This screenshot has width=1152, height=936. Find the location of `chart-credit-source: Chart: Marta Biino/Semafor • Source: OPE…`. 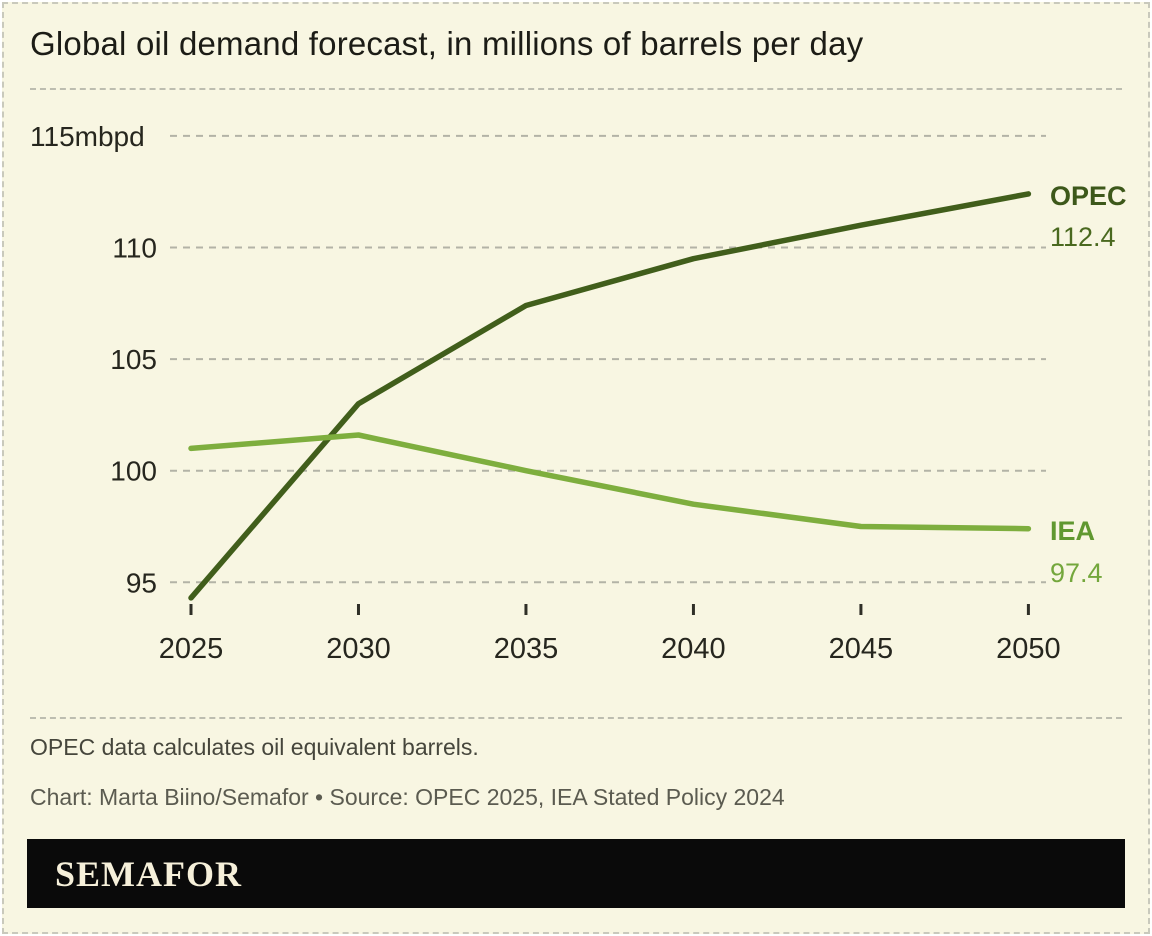

chart-credit-source: Chart: Marta Biino/Semafor • Source: OPE… is located at coordinates (407, 797).